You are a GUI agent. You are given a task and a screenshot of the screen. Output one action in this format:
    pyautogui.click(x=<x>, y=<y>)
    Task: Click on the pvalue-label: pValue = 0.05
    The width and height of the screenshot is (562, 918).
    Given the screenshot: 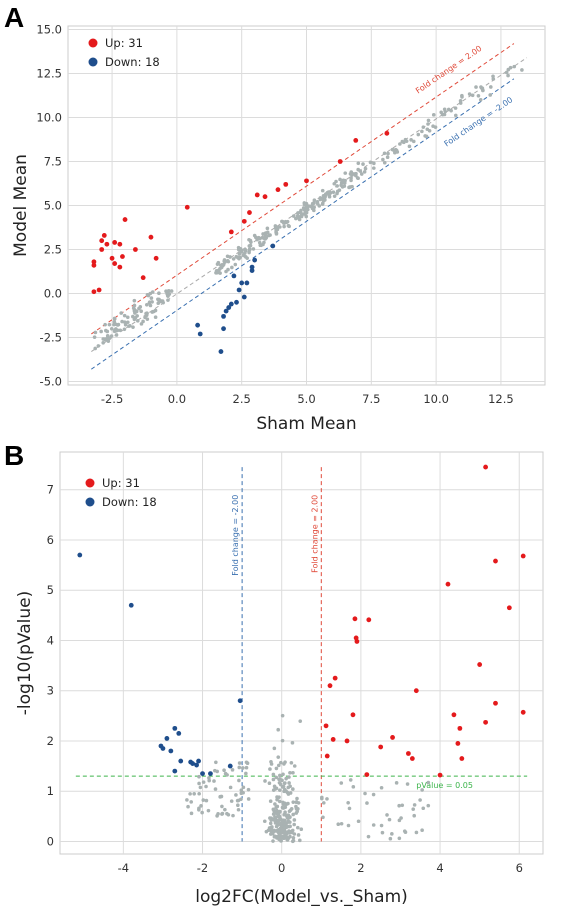 What is the action you would take?
    pyautogui.click(x=444, y=785)
    